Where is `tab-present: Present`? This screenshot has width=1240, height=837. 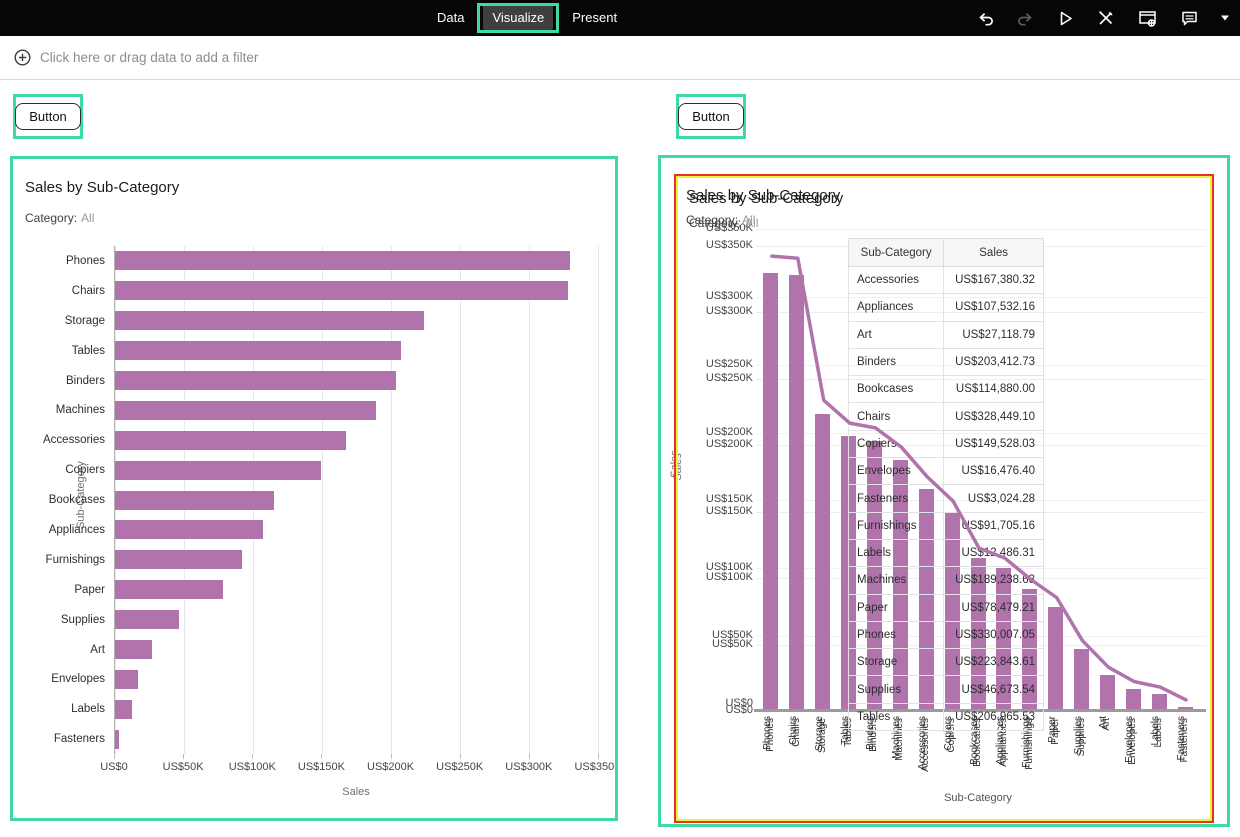
tab-present: Present is located at coordinates (595, 17).